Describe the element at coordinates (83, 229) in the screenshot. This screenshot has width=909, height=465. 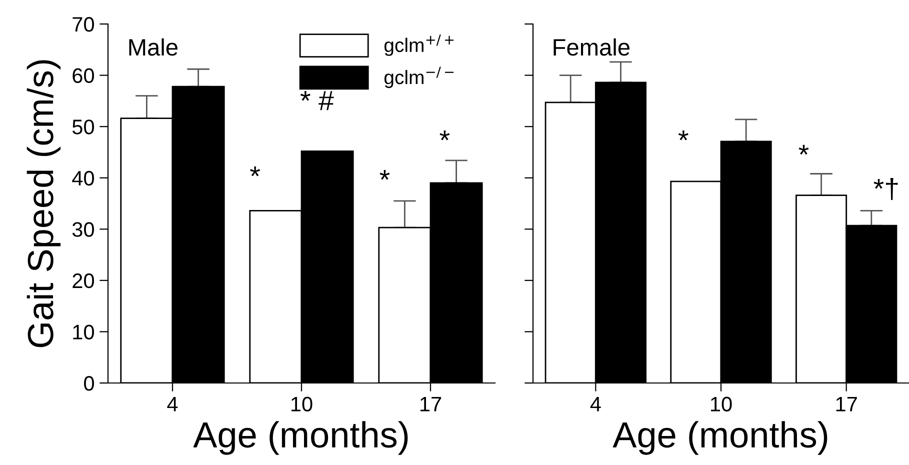
I see `y-tick-label: 30` at that location.